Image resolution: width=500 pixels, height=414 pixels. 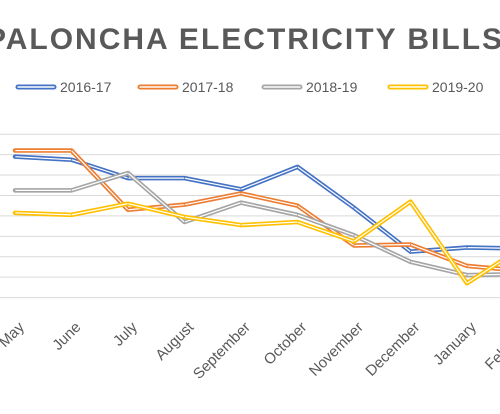 I want to click on chart-title: PALONCHA ELECTRICITY BILLS, so click(x=250, y=39).